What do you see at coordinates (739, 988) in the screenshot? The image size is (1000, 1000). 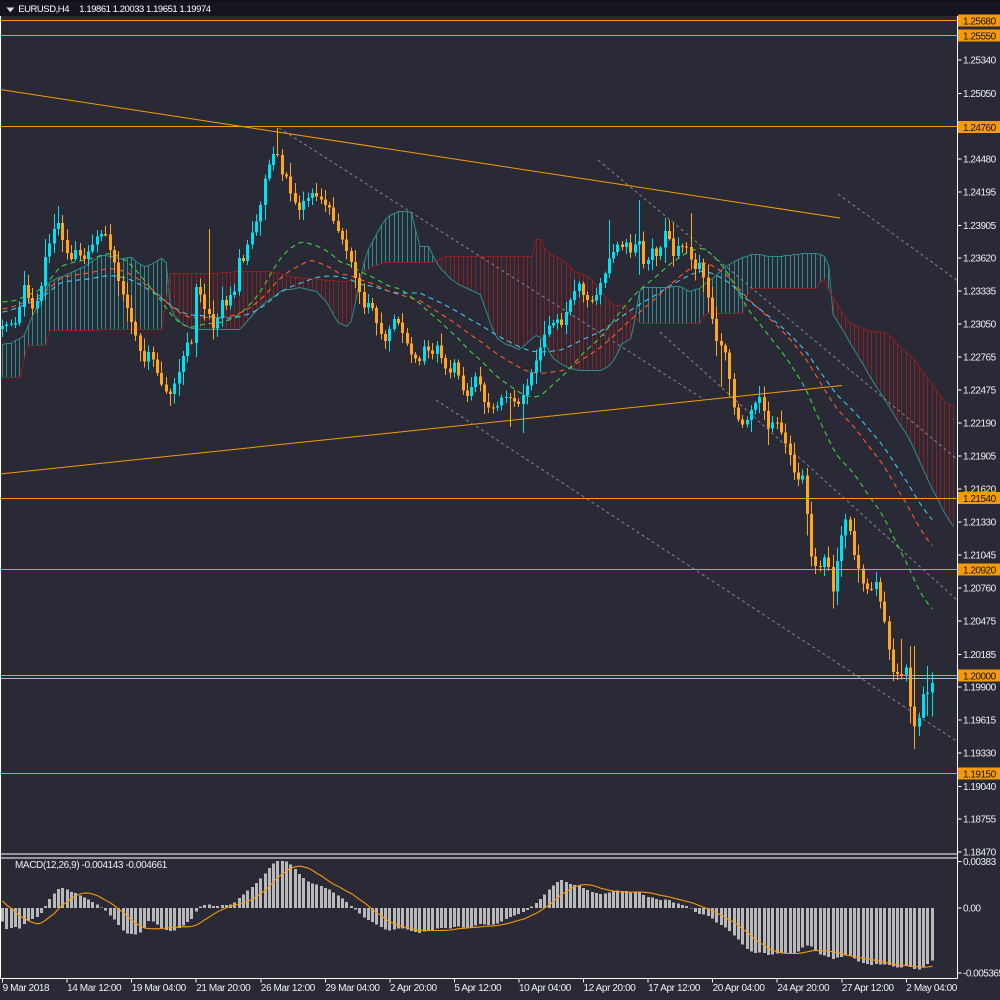 I see `svg-text: 20 Apr 04:00` at bounding box center [739, 988].